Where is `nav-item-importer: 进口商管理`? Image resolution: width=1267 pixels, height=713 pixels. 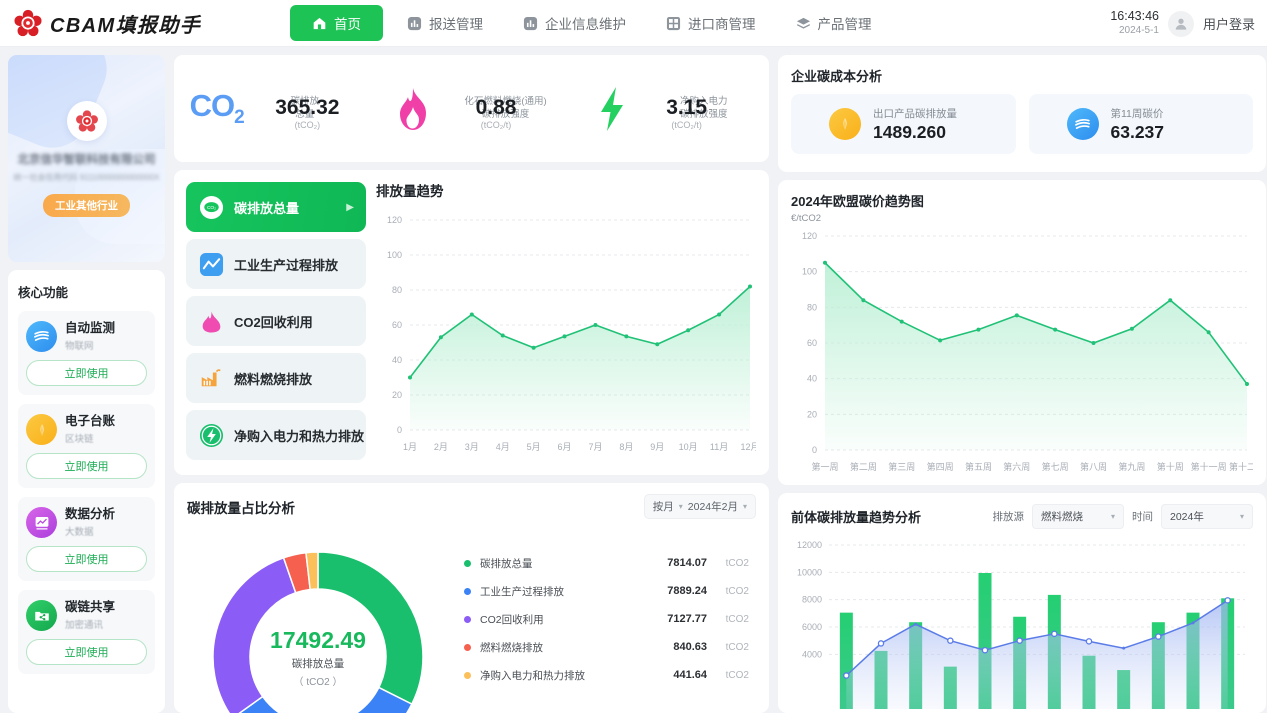
nav-item-importer: 进口商管理 is located at coordinates (711, 23).